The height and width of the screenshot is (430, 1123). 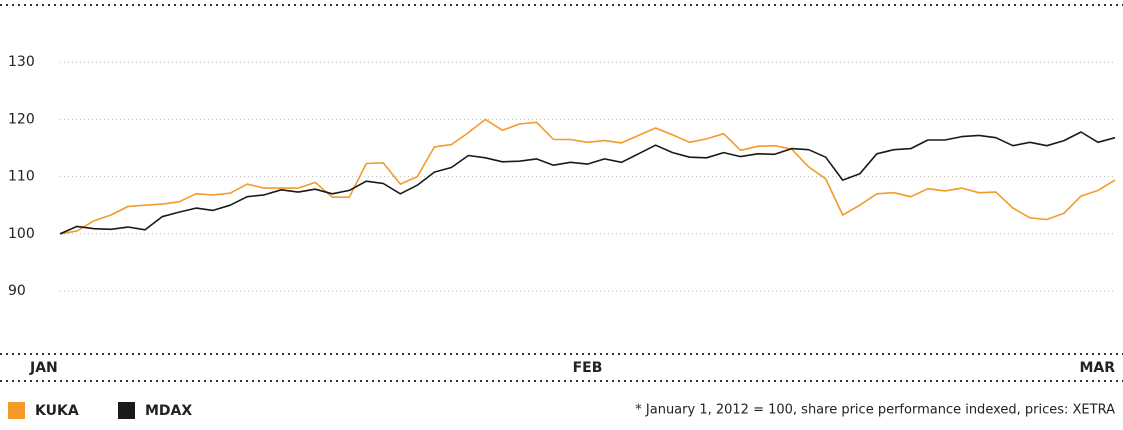 I want to click on y-tick-label: 110, so click(x=21, y=177).